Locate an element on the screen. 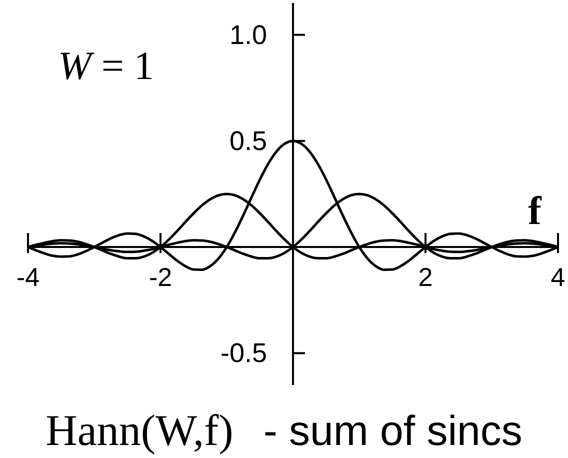  x-tick-label: 2 is located at coordinates (425, 277).